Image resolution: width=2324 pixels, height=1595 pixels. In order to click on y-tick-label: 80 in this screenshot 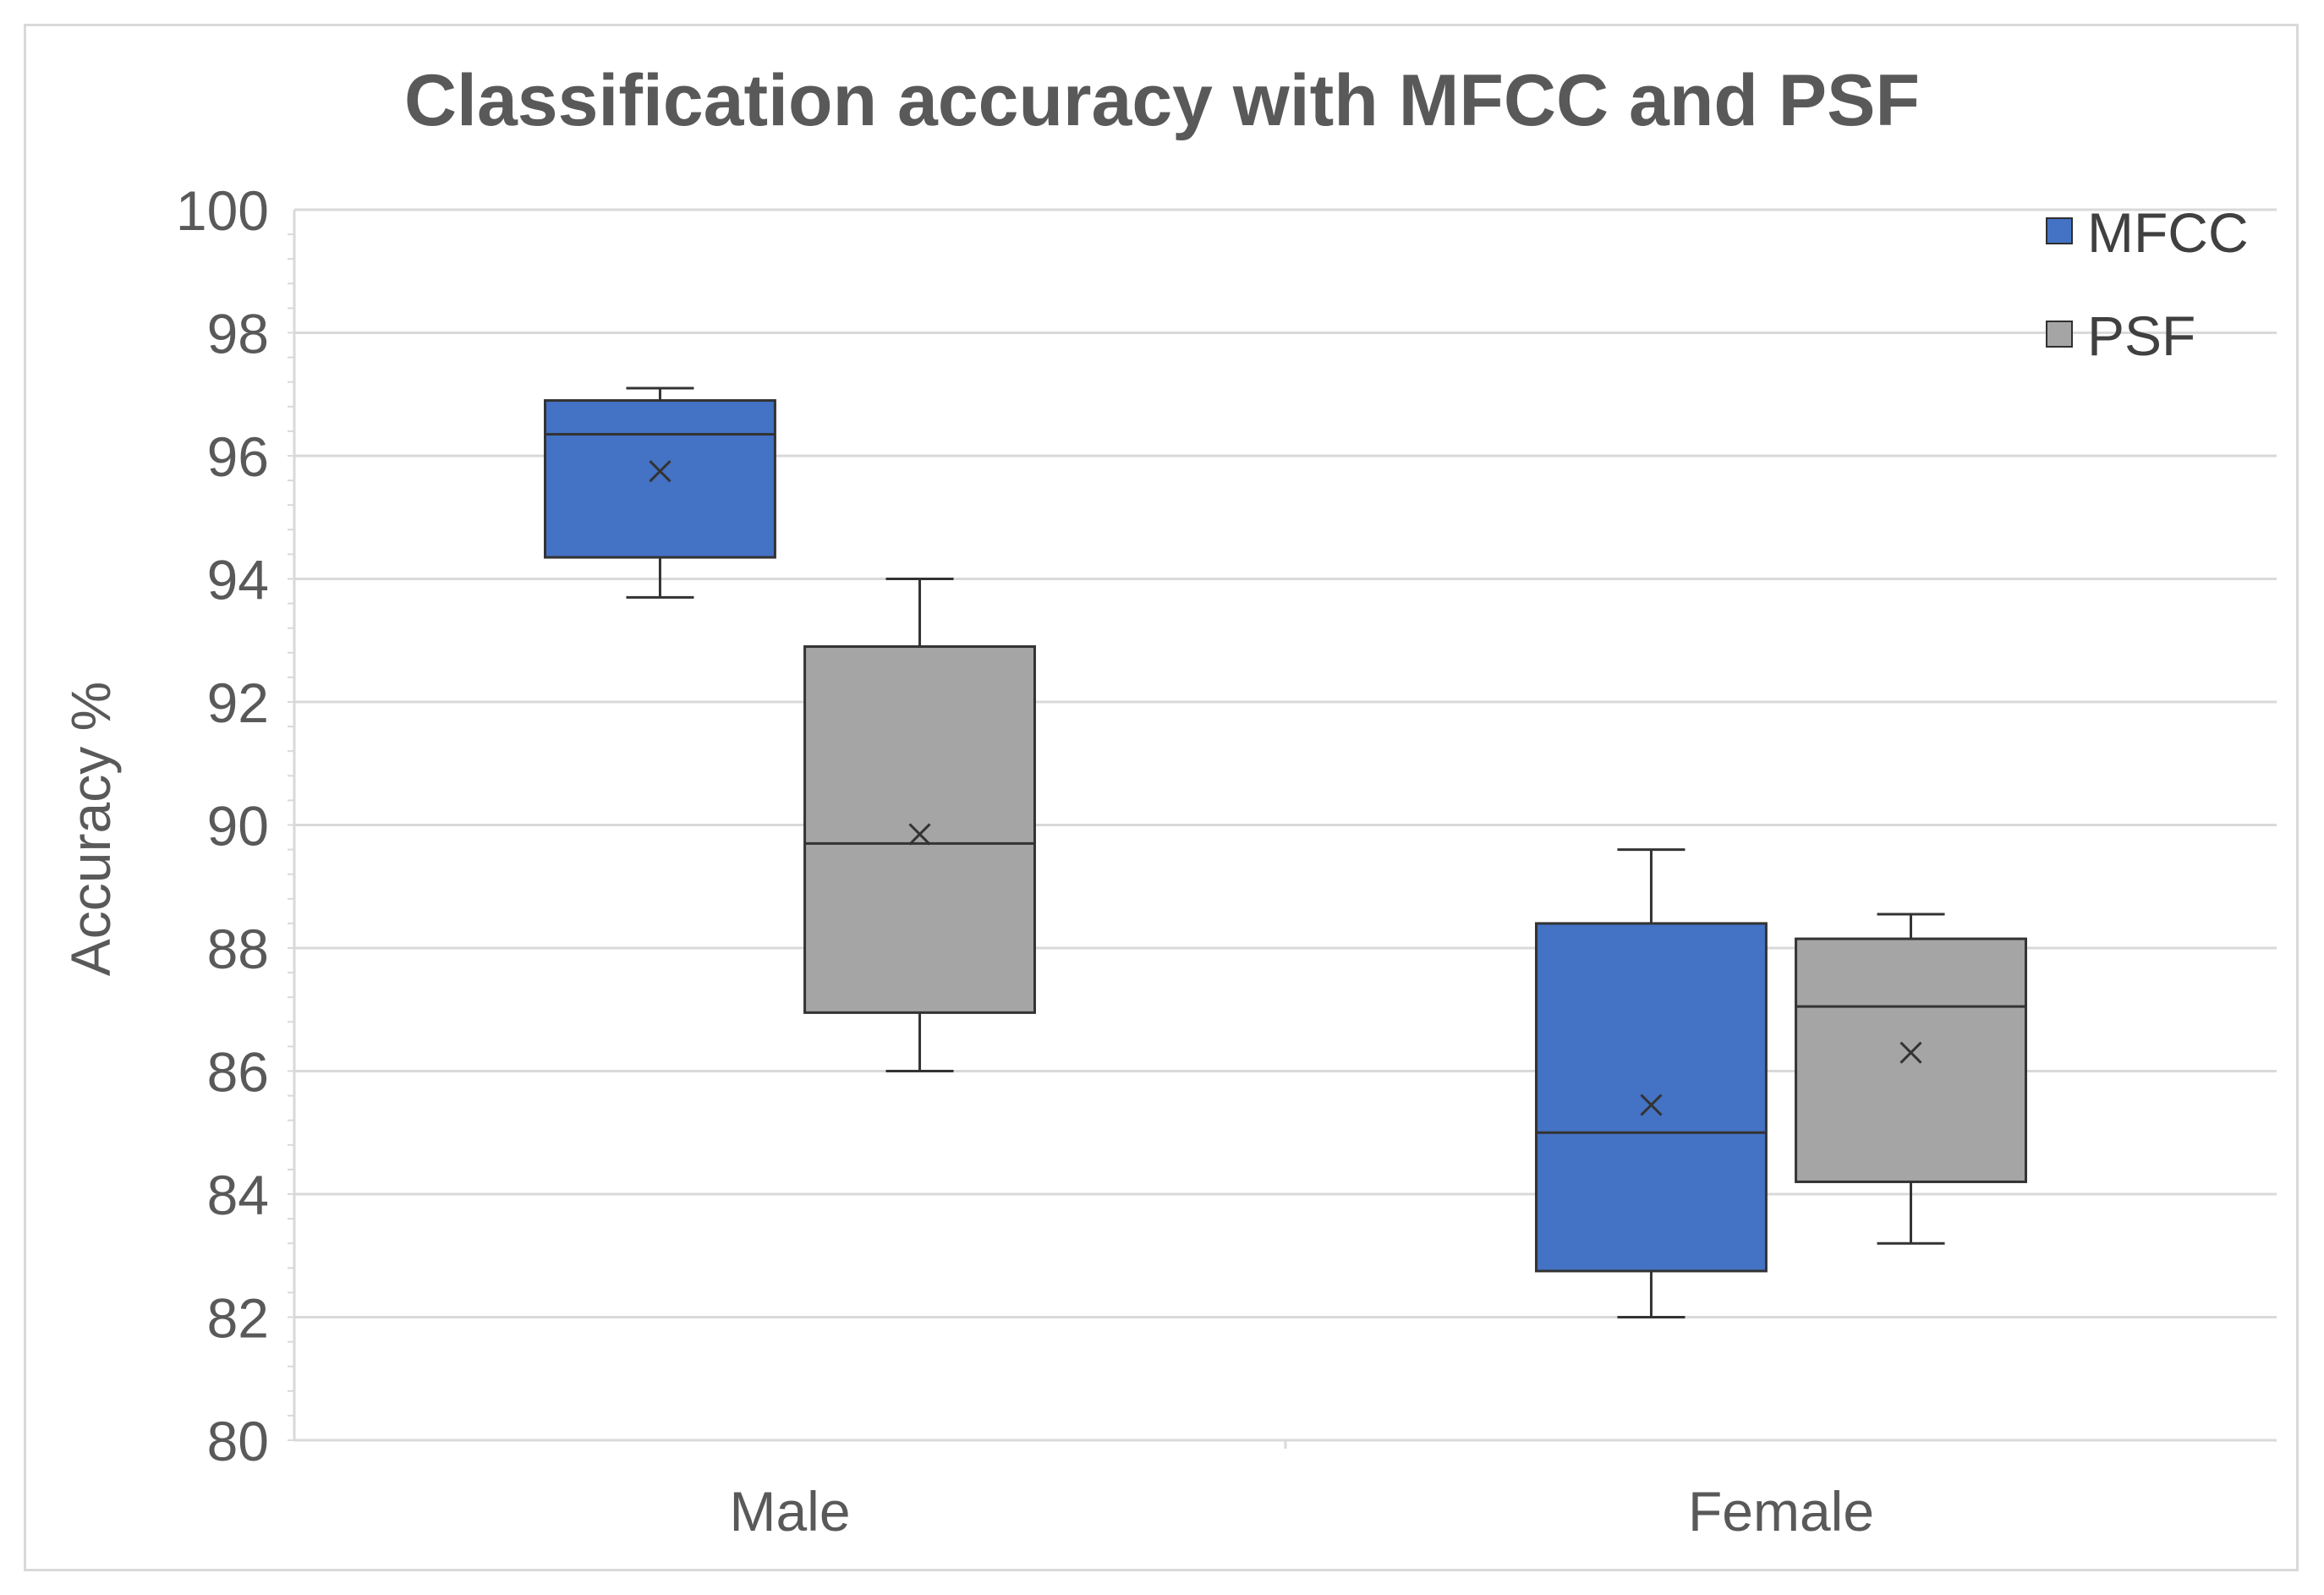, I will do `click(238, 1441)`.